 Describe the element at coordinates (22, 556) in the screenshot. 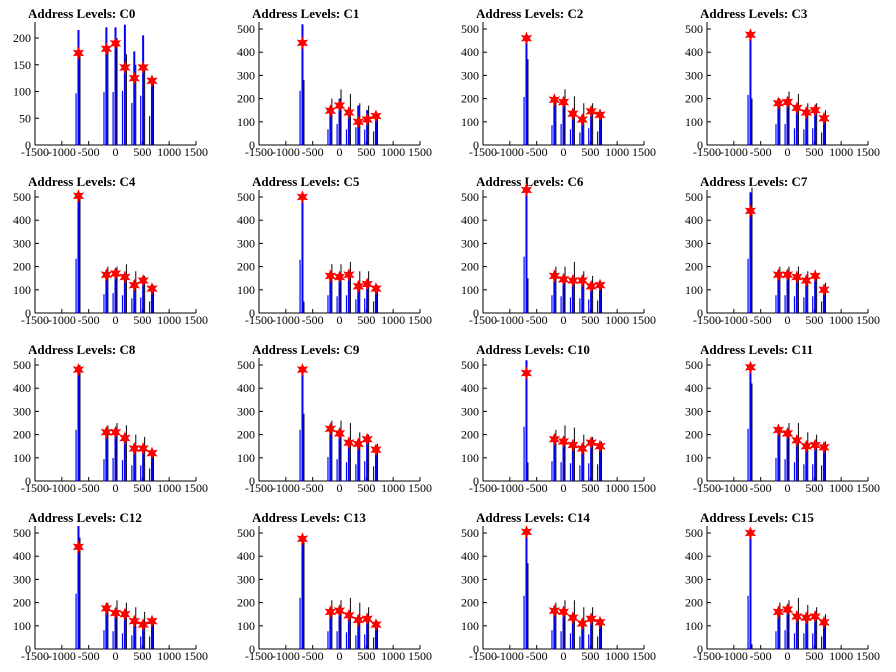

I see `y-tick-label: 400` at that location.